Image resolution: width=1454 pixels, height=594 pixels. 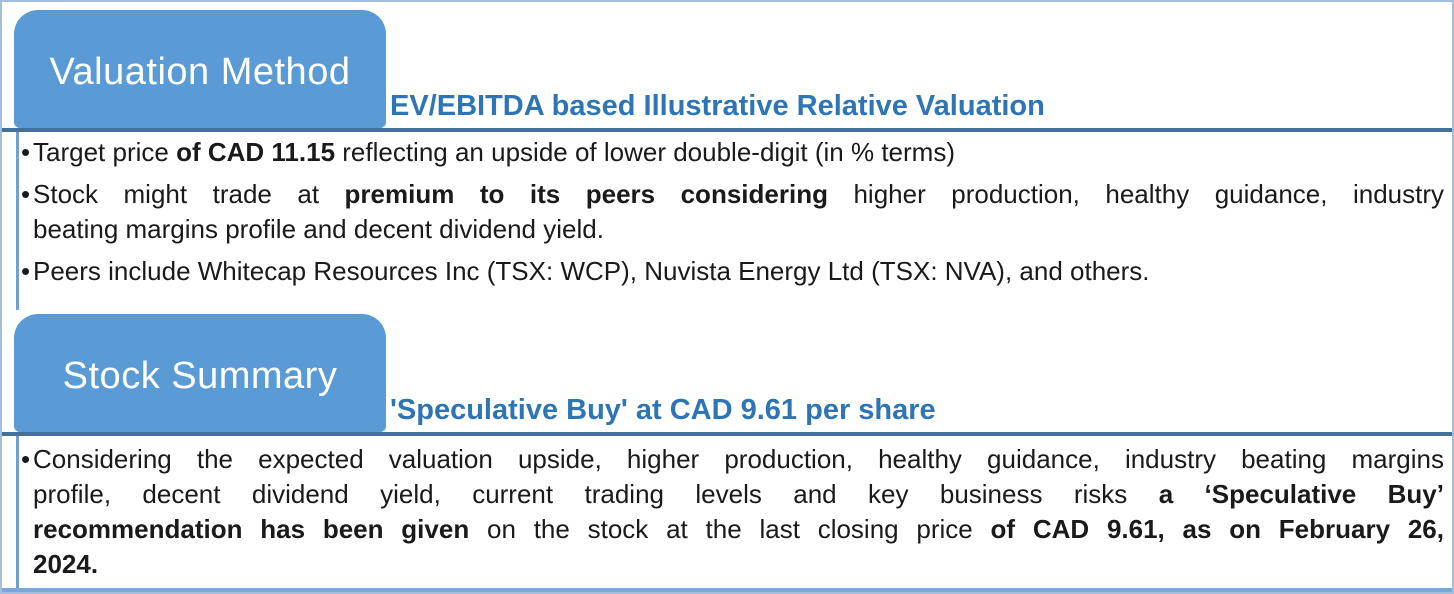 I want to click on text-segment-bold: recommendation has been given, so click(x=251, y=529).